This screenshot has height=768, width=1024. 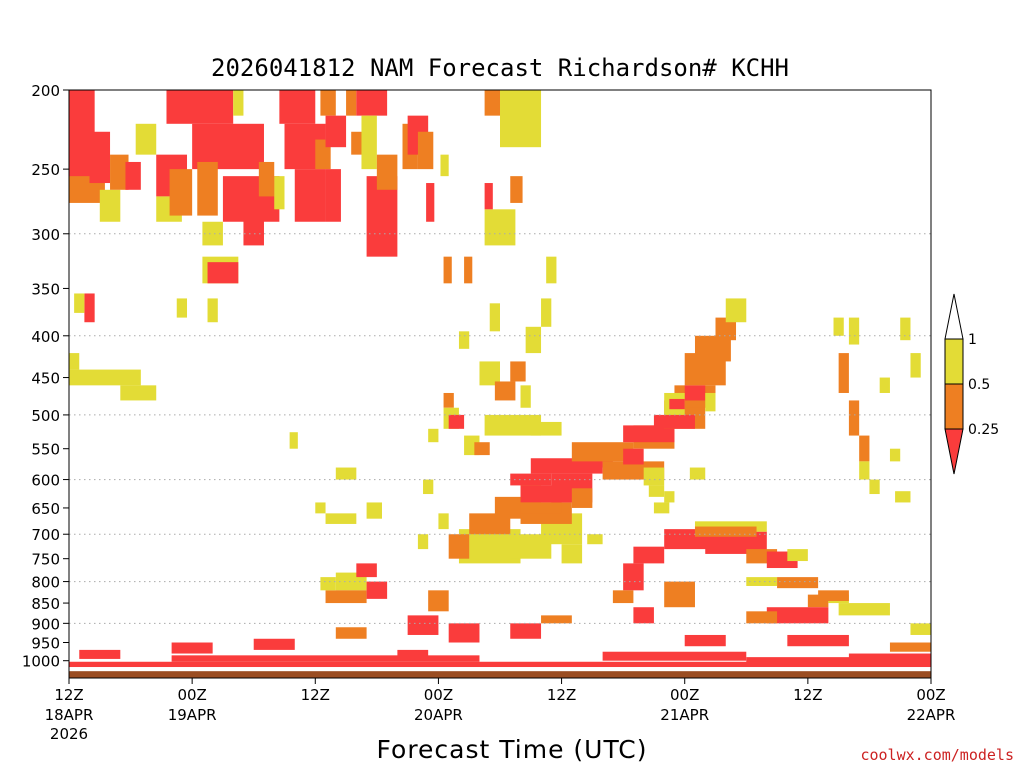 I want to click on x-tick-date: 22APR, so click(x=931, y=715).